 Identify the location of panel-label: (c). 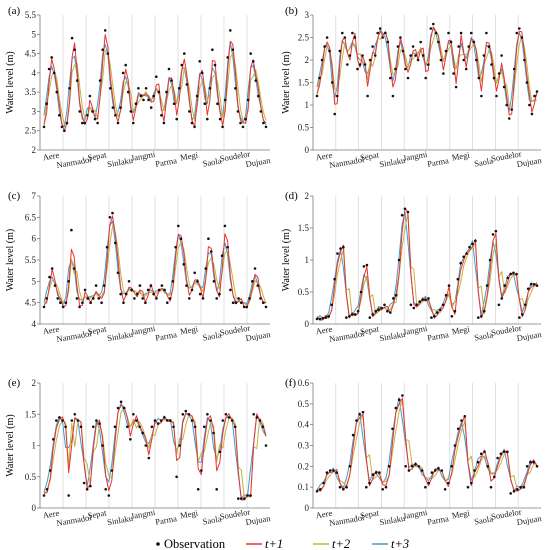
(14, 196).